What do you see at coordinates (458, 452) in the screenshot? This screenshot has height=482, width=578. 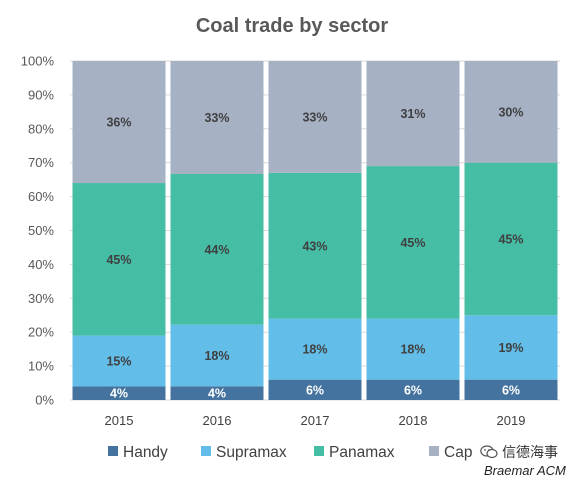 I see `legend-label: Cap` at bounding box center [458, 452].